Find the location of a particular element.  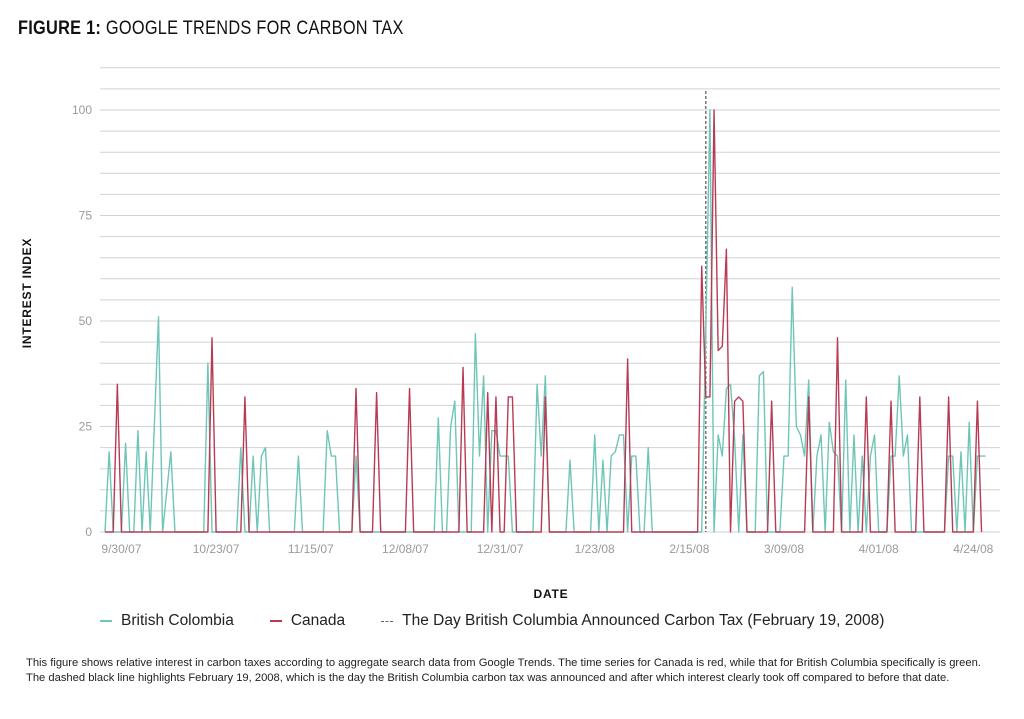

x-axis-label: DATE is located at coordinates (551, 594).